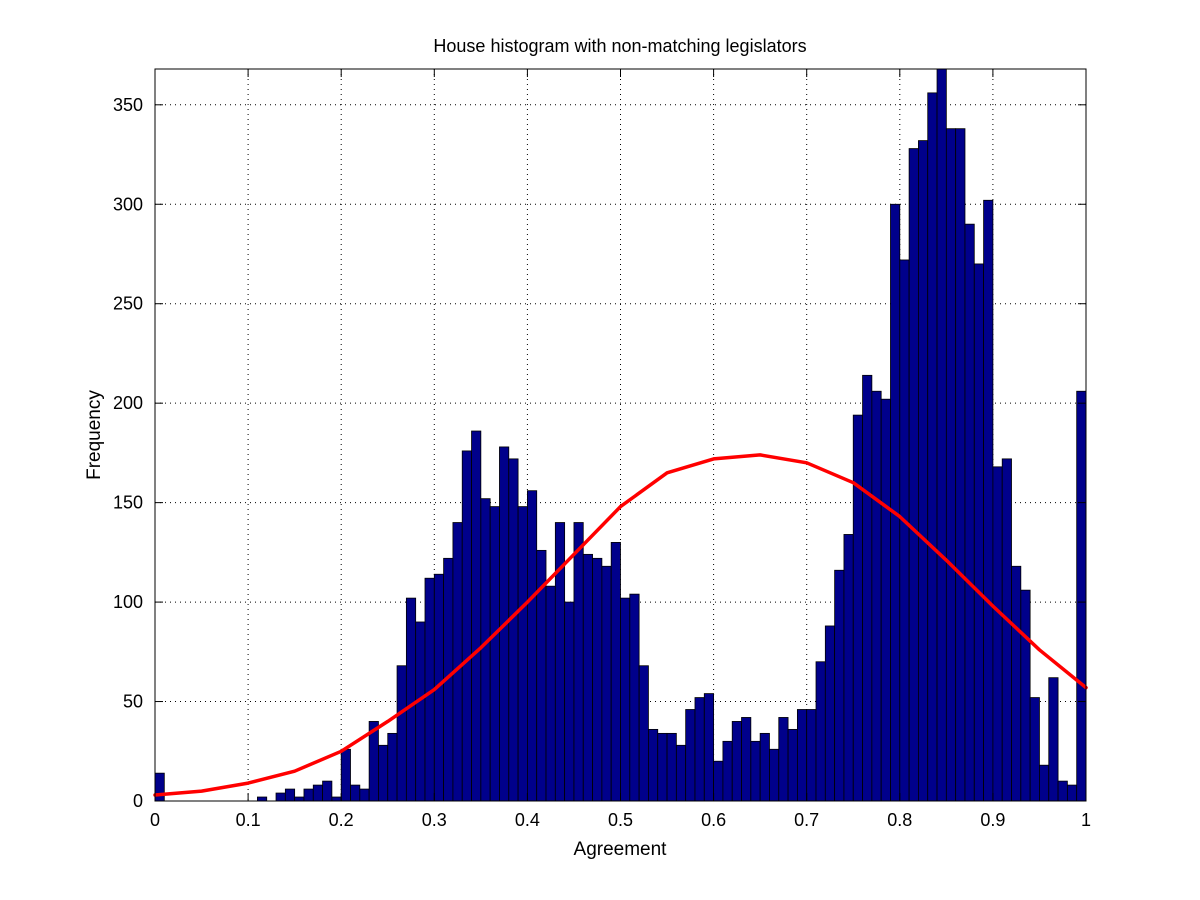 Image resolution: width=1200 pixels, height=900 pixels. Describe the element at coordinates (128, 204) in the screenshot. I see `y-tick-label: 300` at that location.